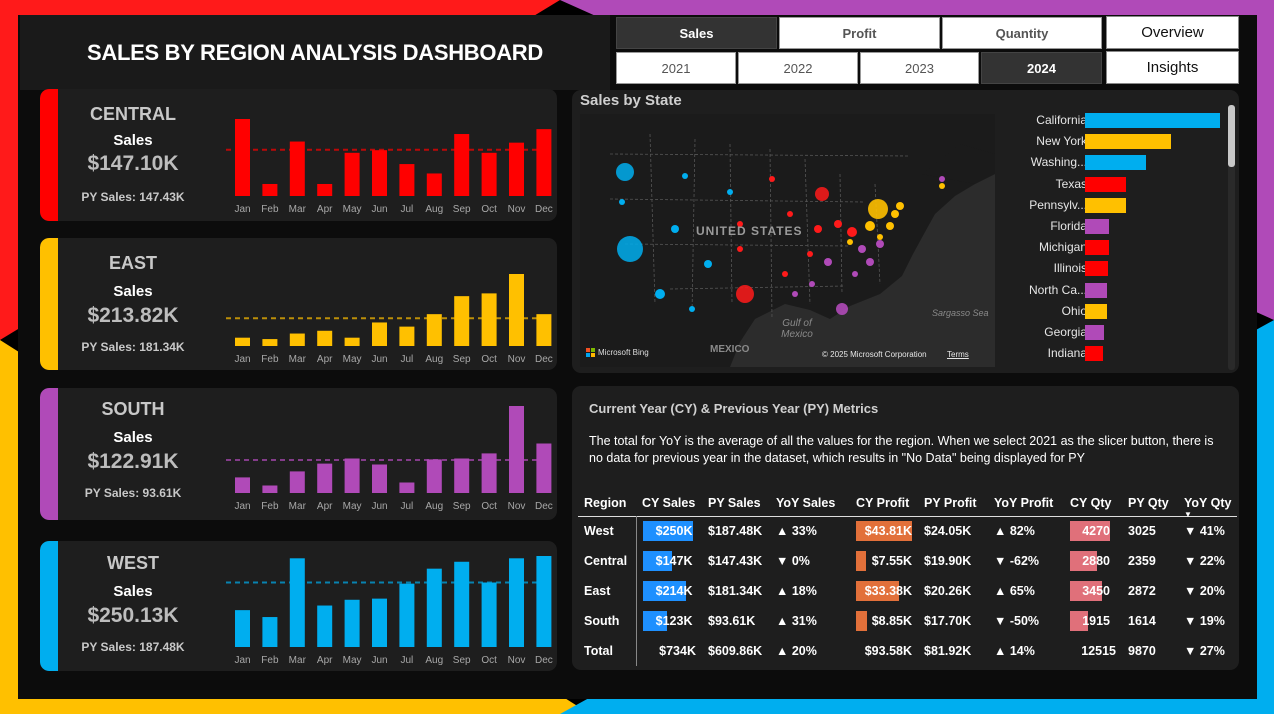 This screenshot has height=714, width=1274. Describe the element at coordinates (919, 68) in the screenshot. I see `year-2023-button: 2023` at that location.